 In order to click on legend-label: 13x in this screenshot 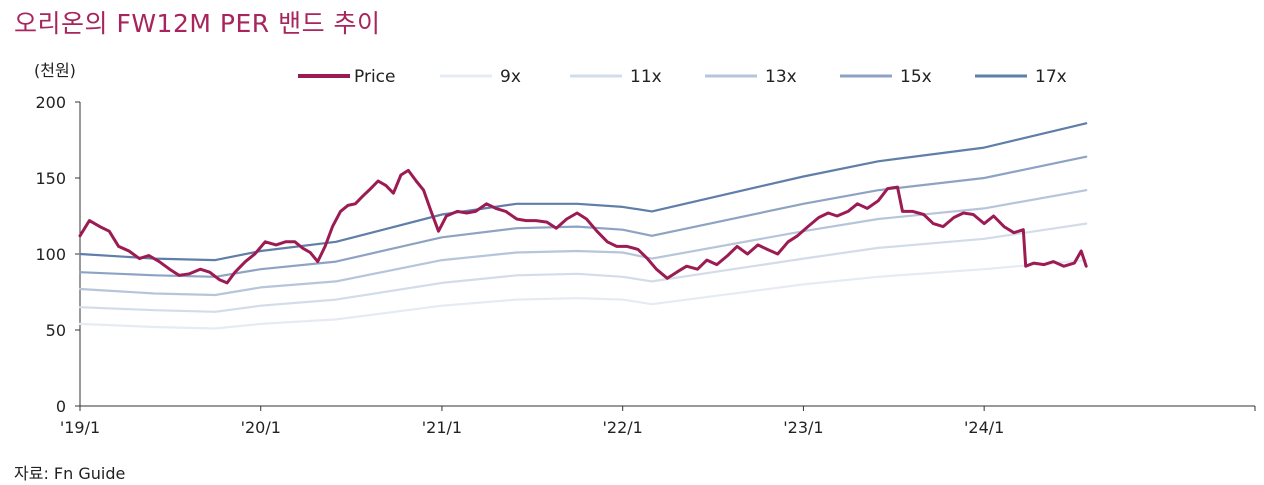, I will do `click(781, 77)`.